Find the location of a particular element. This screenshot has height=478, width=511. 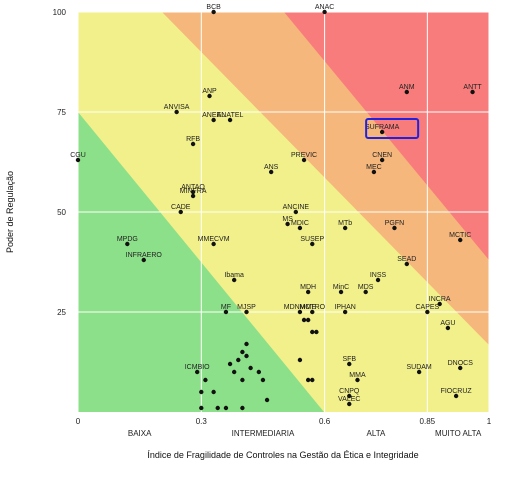

point-label: IPHAN is located at coordinates (344, 307).